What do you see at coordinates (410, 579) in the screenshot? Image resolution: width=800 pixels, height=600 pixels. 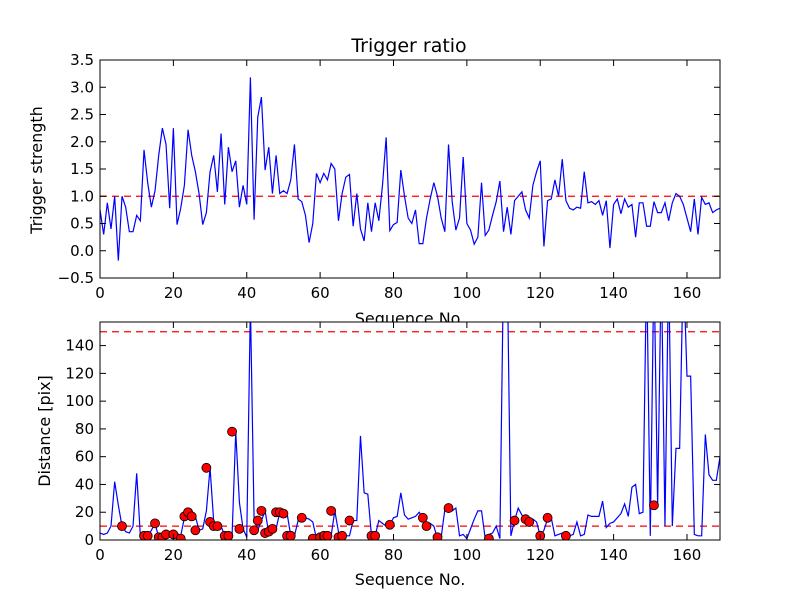 I see `x-axis-label: Sequence No.` at bounding box center [410, 579].